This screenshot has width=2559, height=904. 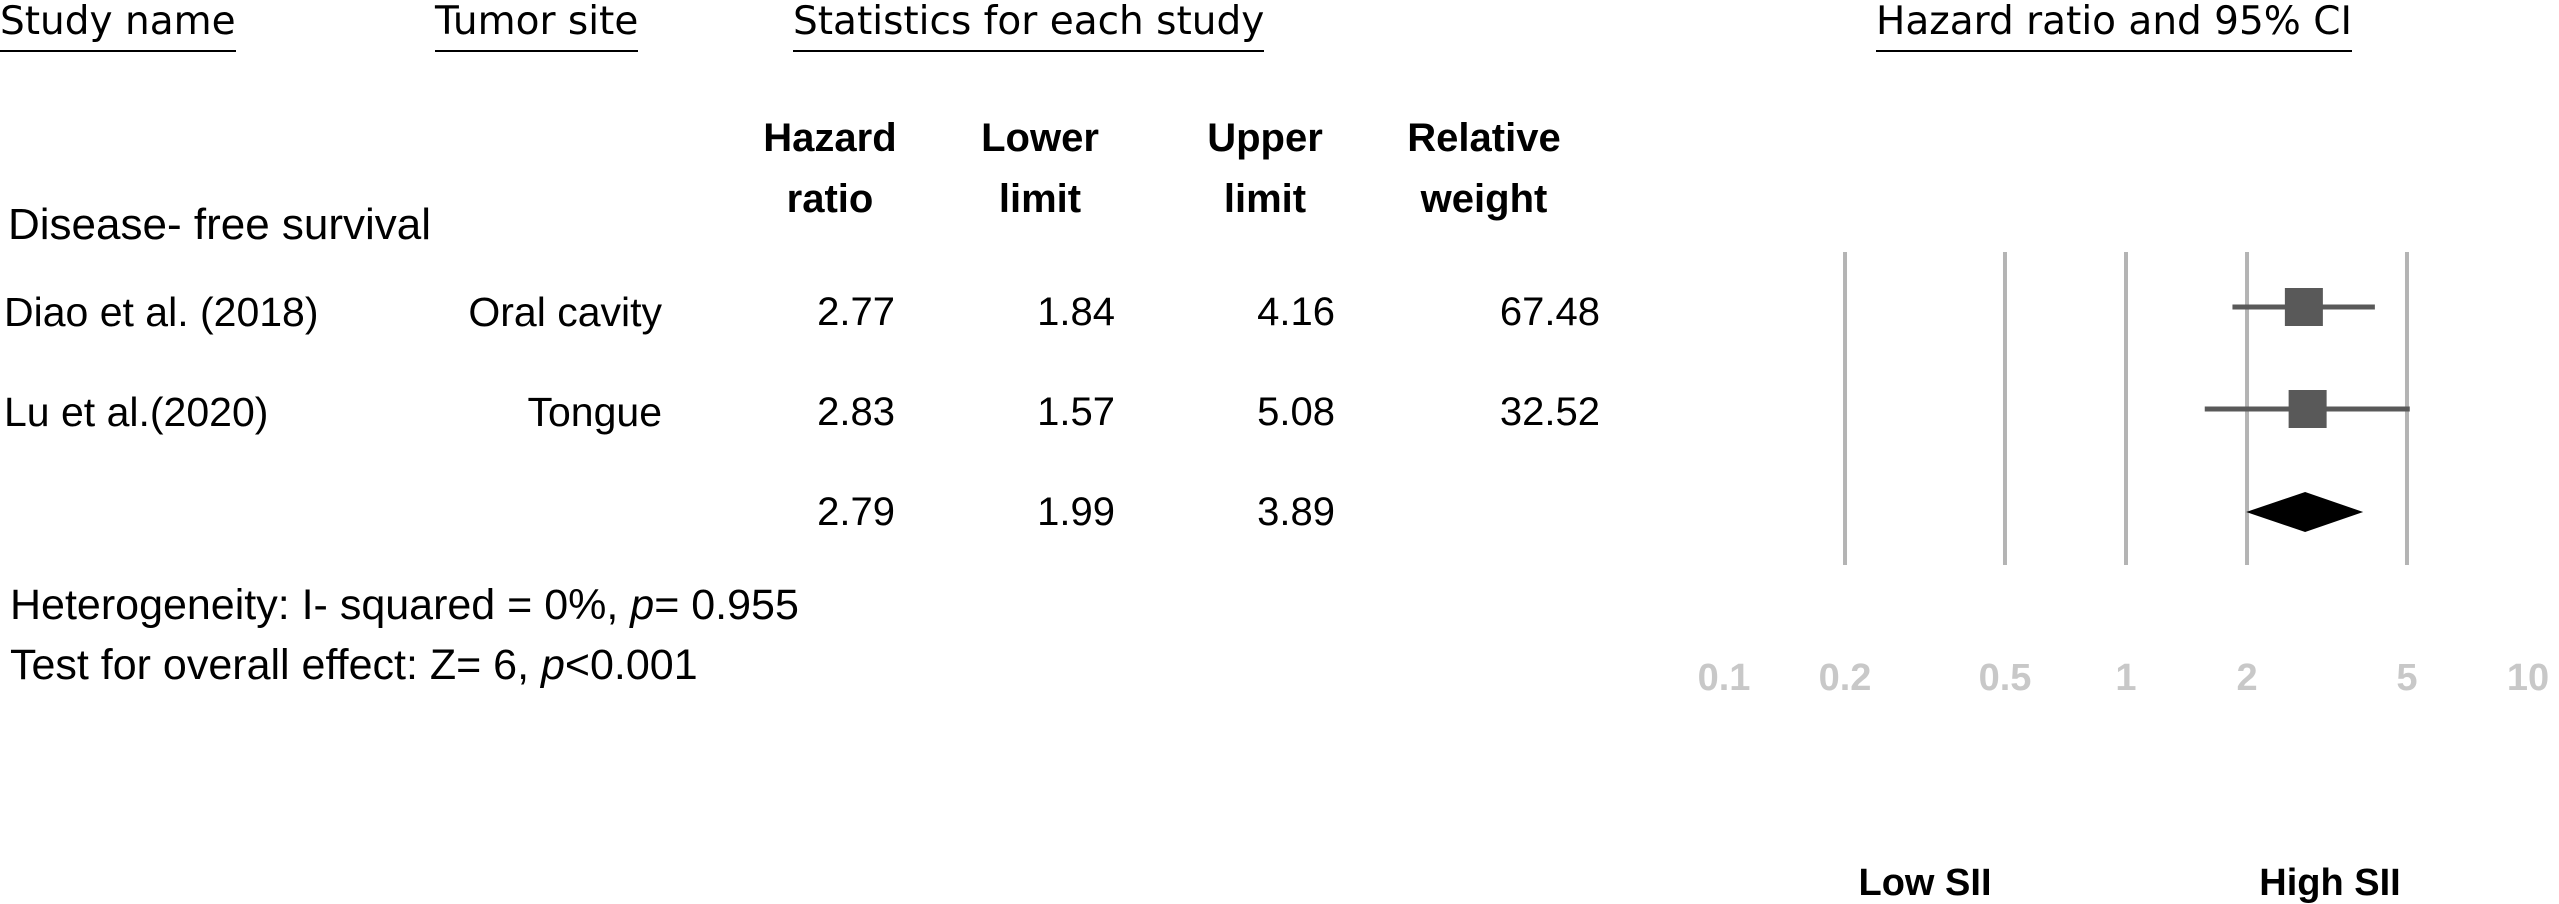 I want to click on column-relative-weight: Relative weight, so click(x=1484, y=169).